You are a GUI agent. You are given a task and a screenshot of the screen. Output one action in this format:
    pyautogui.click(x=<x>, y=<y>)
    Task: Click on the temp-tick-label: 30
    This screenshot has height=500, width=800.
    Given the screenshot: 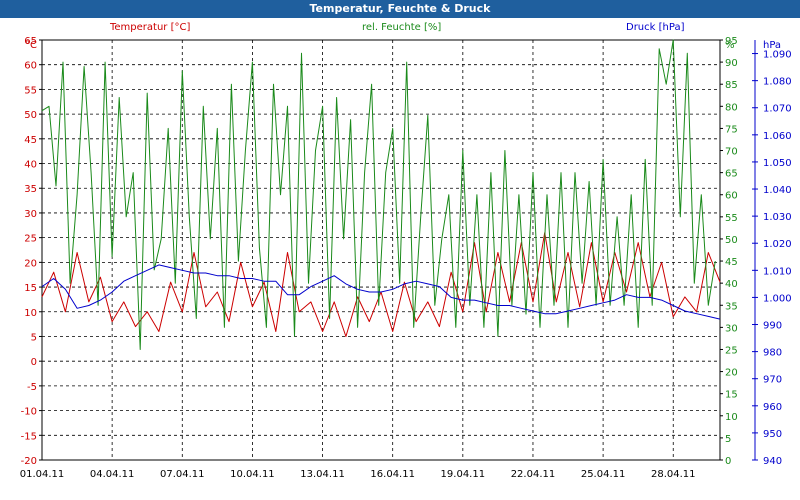 What is the action you would take?
    pyautogui.click(x=30, y=214)
    